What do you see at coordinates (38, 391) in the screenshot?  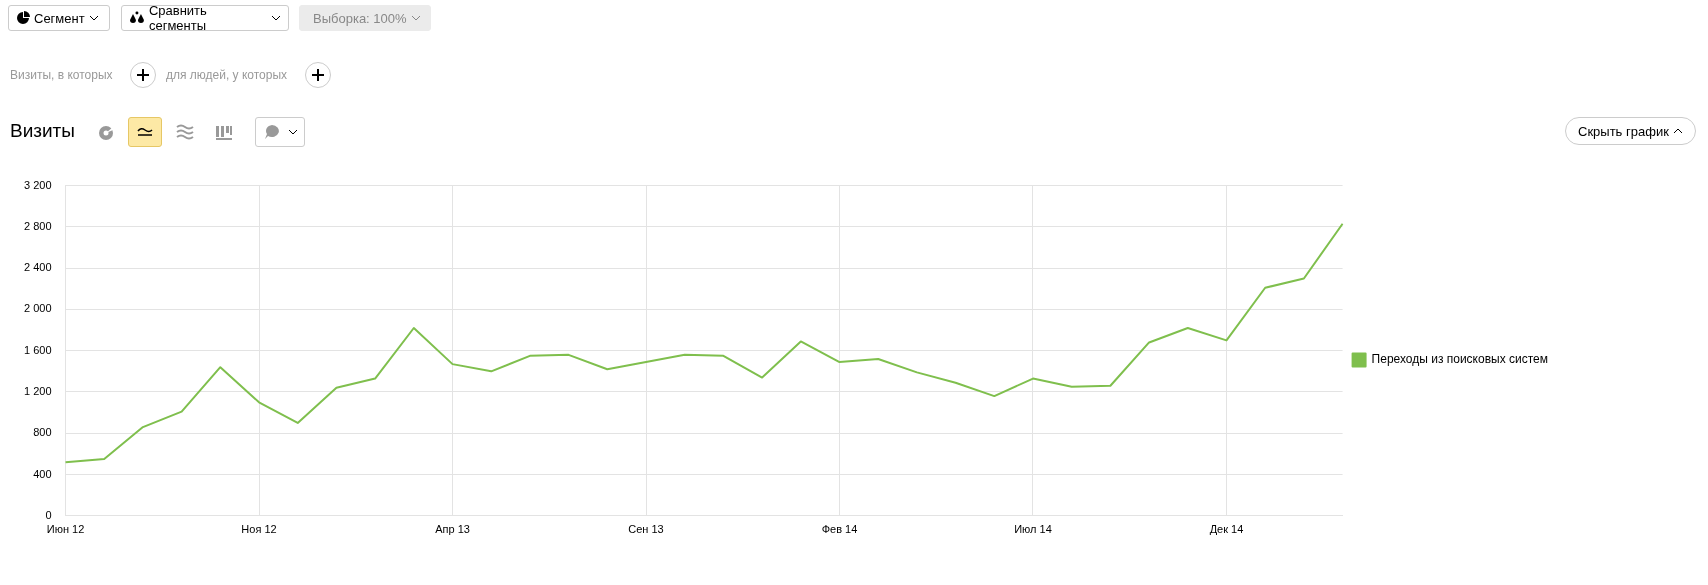 I see `y-tick-label: 1 200` at bounding box center [38, 391].